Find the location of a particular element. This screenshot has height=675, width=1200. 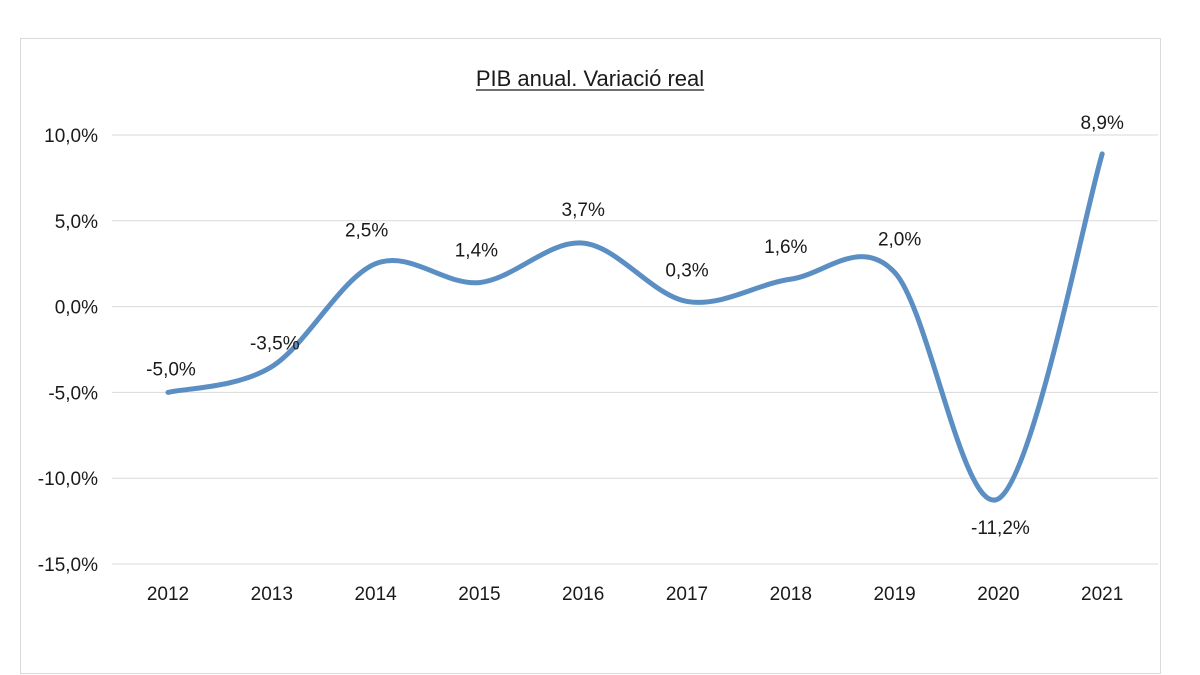

y-tick-label: 0,0% is located at coordinates (76, 308).